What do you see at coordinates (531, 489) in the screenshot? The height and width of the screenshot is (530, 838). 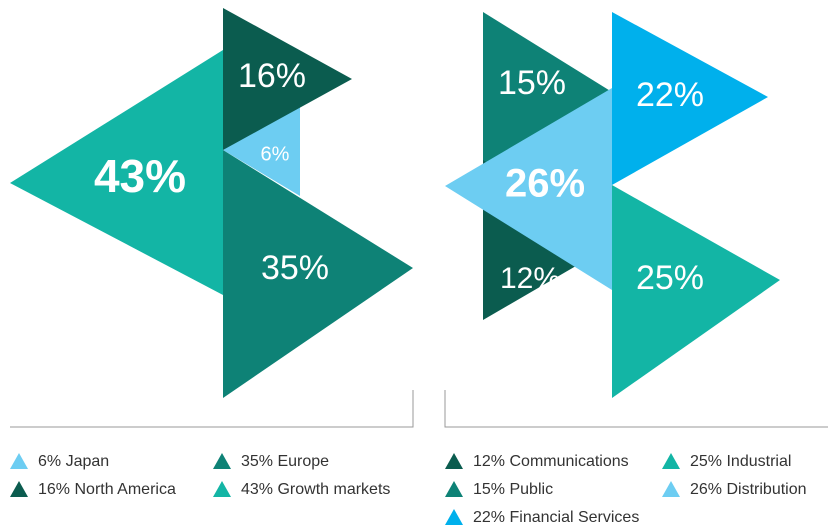 I see `legend-name: Public` at bounding box center [531, 489].